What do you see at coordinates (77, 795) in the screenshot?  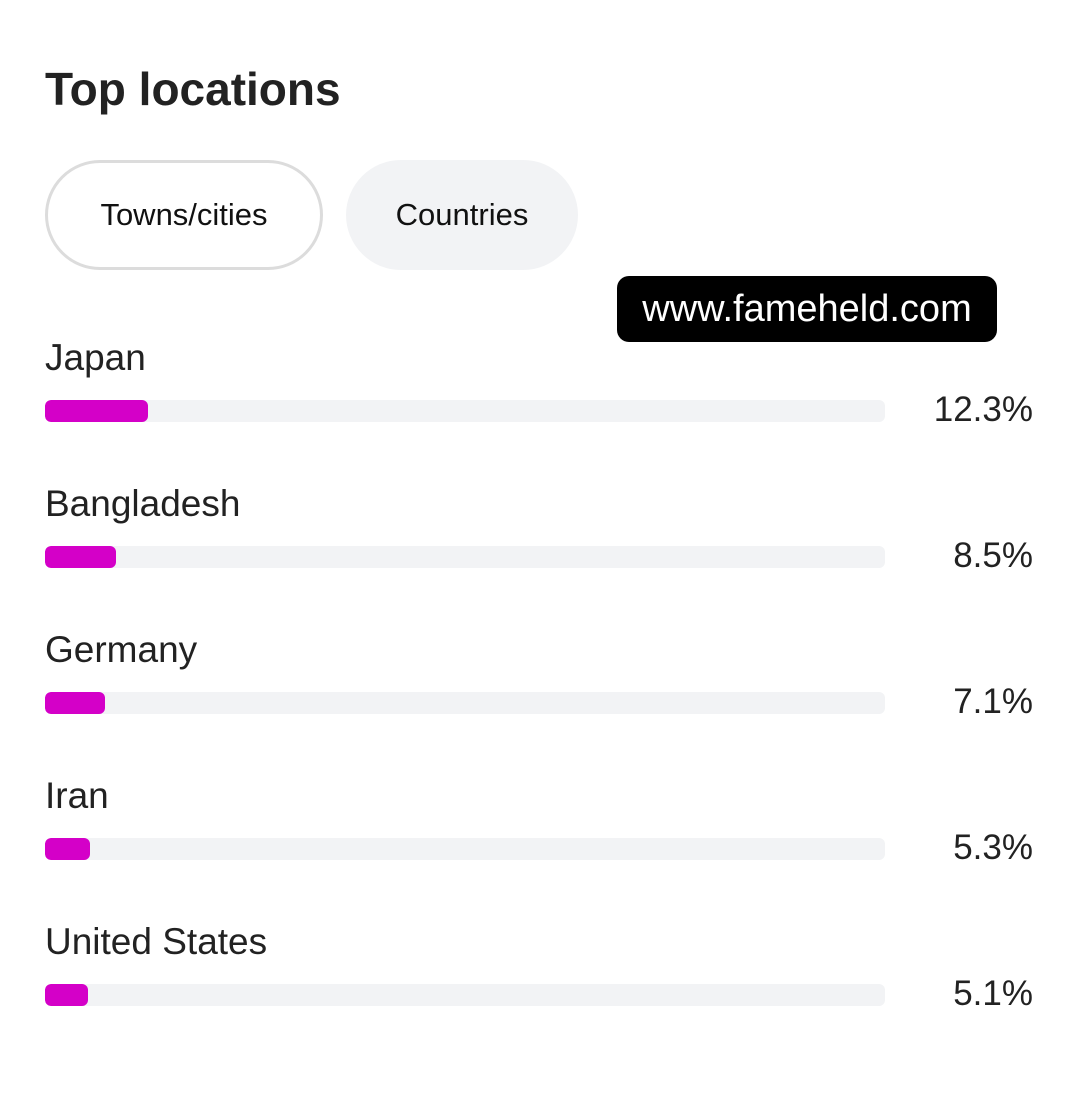 I see `location-name: Iran` at bounding box center [77, 795].